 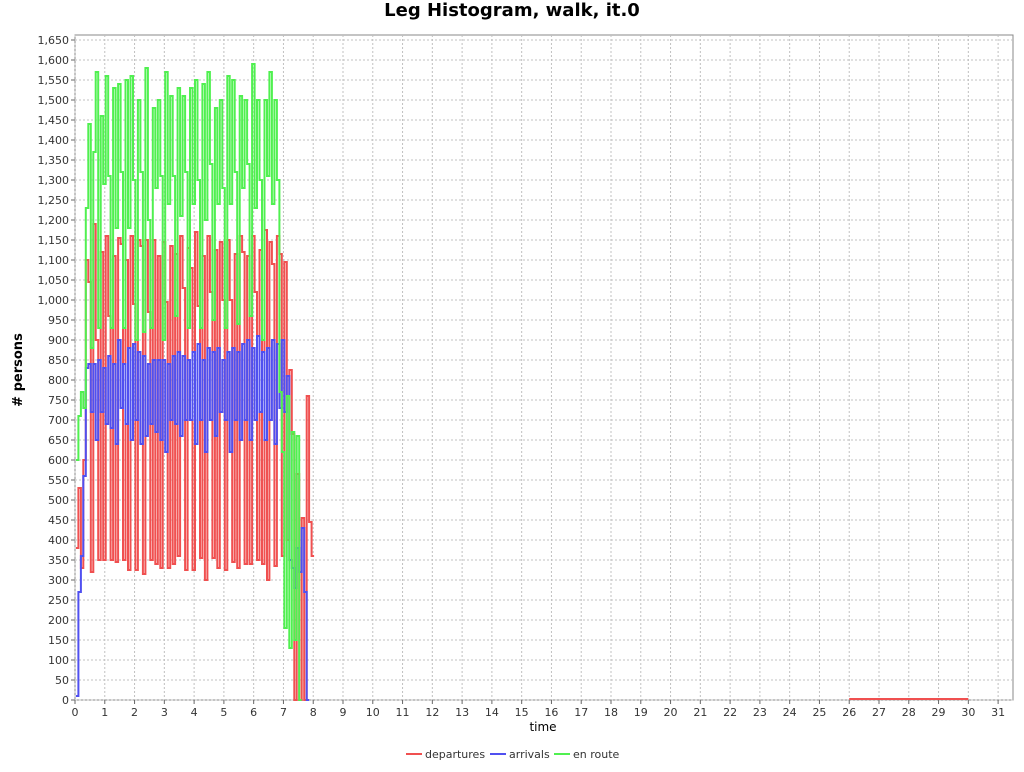 I want to click on legend: departures arrivals en route, so click(x=513, y=754).